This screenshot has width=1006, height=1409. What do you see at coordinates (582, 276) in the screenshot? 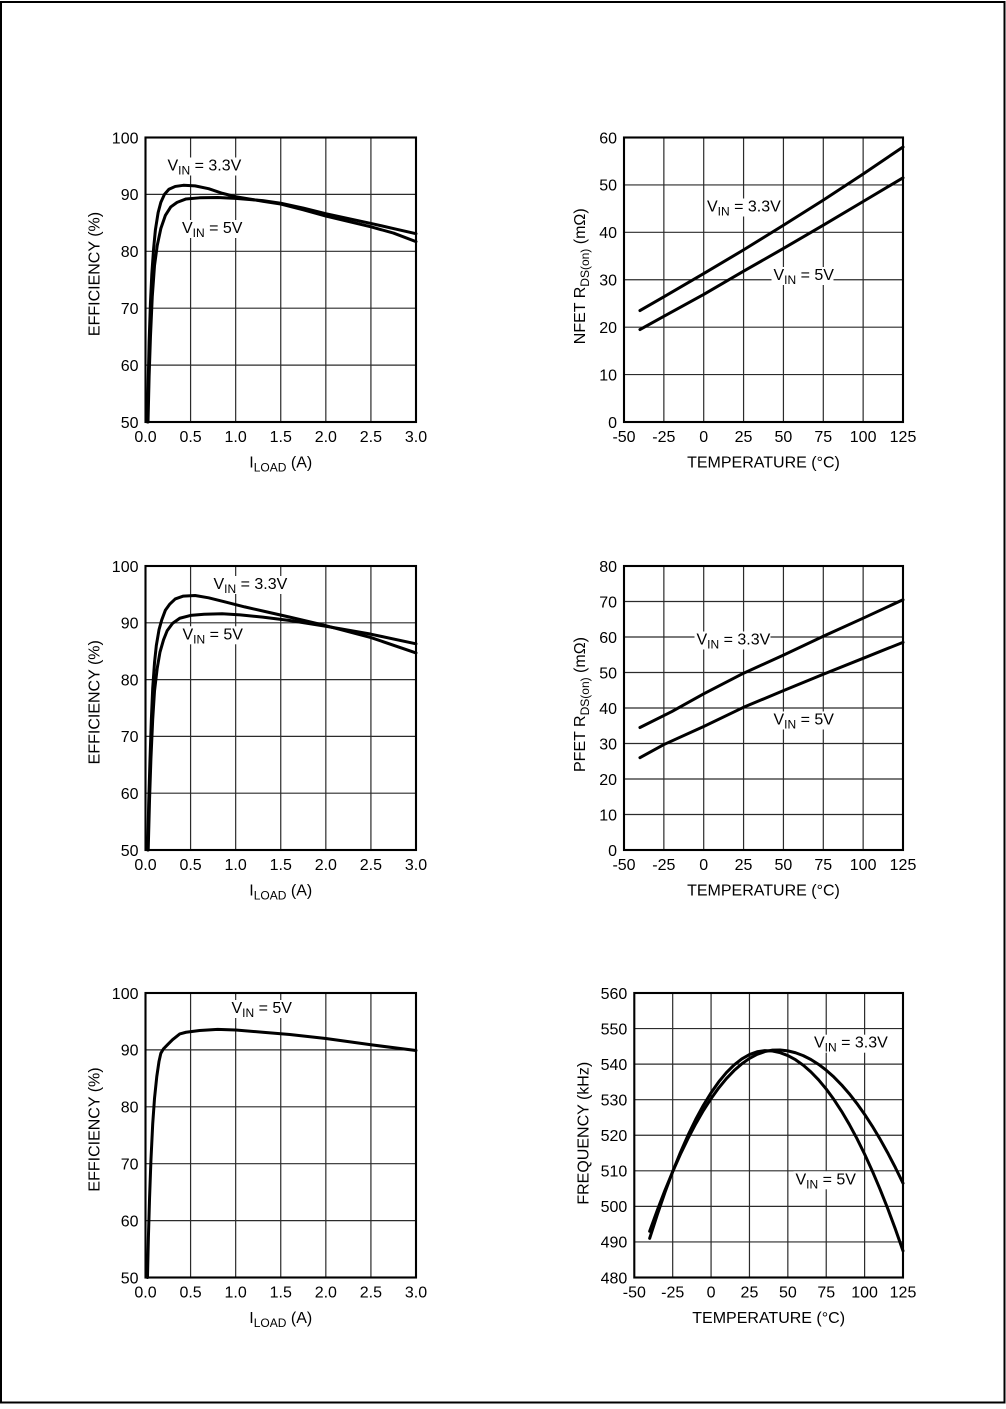
I see `svg-text: NFET RDS(on)​ (mΩ)` at bounding box center [582, 276].